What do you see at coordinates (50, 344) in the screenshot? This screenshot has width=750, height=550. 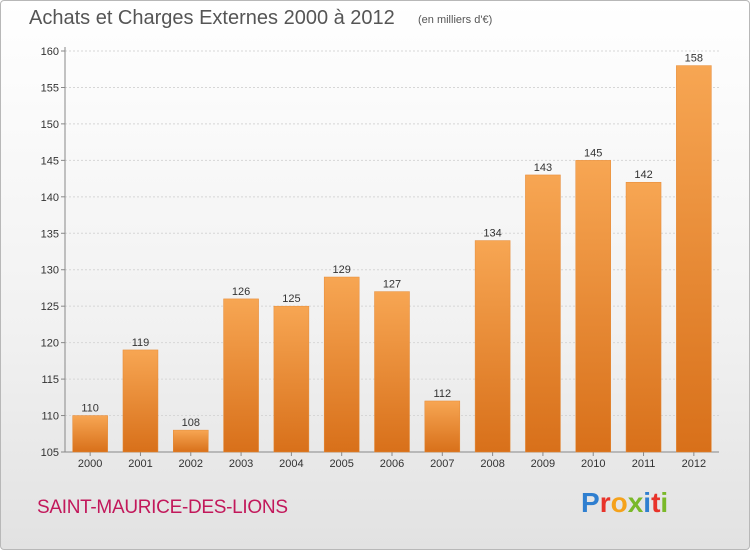 I see `y-tick-label: 120` at bounding box center [50, 344].